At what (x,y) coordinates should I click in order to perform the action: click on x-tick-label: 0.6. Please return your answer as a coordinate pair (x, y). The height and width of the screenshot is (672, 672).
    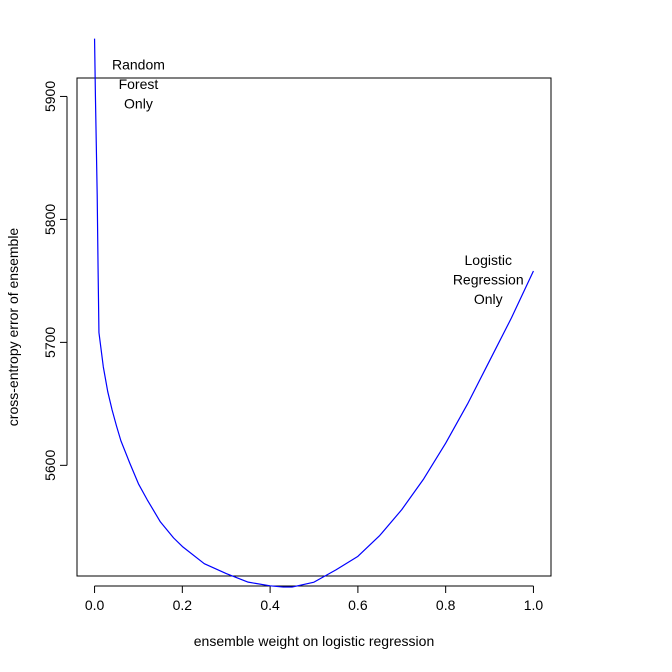
    Looking at the image, I should click on (358, 605).